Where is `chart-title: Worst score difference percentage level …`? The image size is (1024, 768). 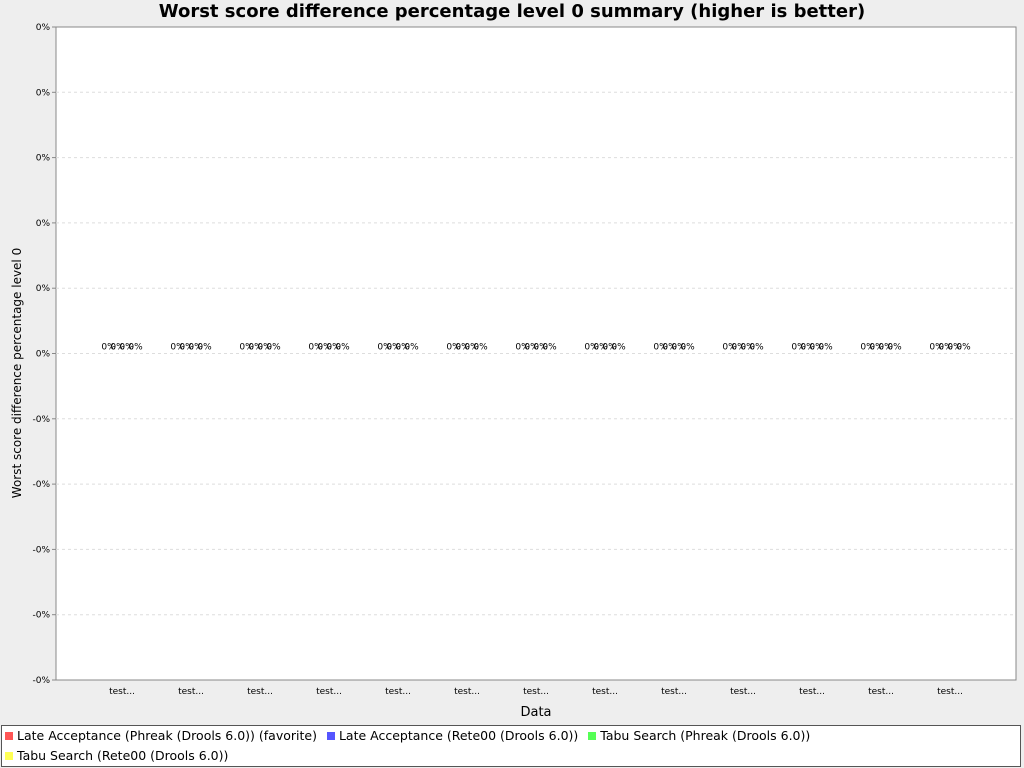 chart-title: Worst score difference percentage level … is located at coordinates (512, 11).